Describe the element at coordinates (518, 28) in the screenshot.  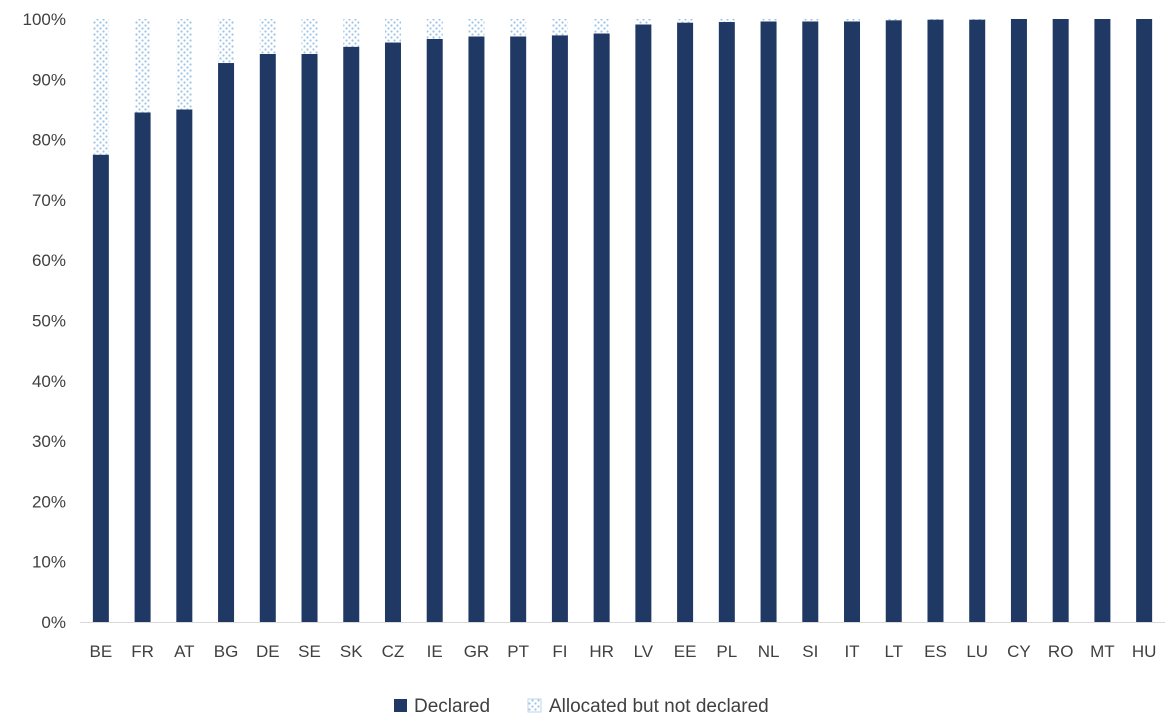
I see `bar-allocated-not-declared-pt` at that location.